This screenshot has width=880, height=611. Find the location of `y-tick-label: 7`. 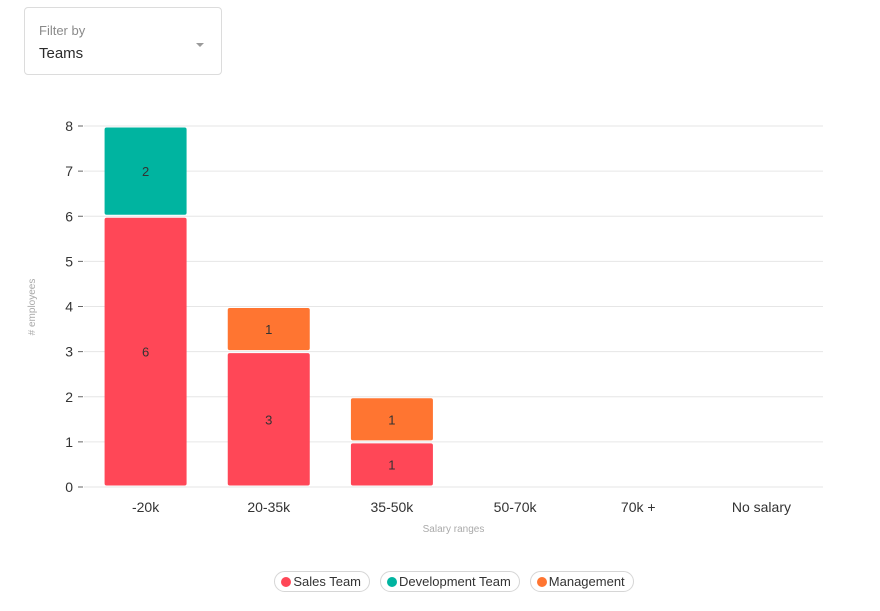

y-tick-label: 7 is located at coordinates (69, 171).